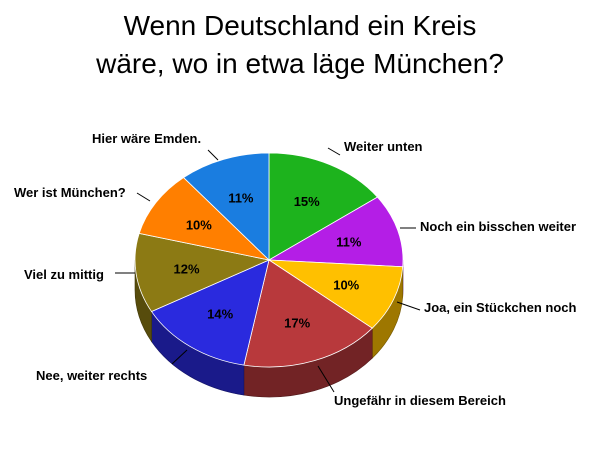 The width and height of the screenshot is (600, 463). Describe the element at coordinates (500, 307) in the screenshot. I see `pie-category-label: Joa, ein Stückchen noch` at that location.